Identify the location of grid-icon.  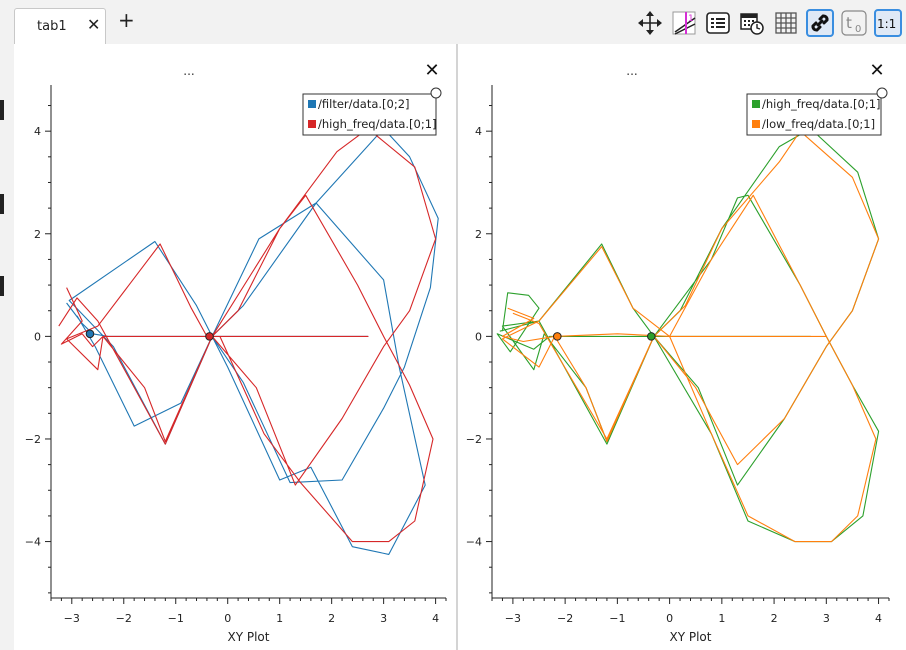
(786, 23).